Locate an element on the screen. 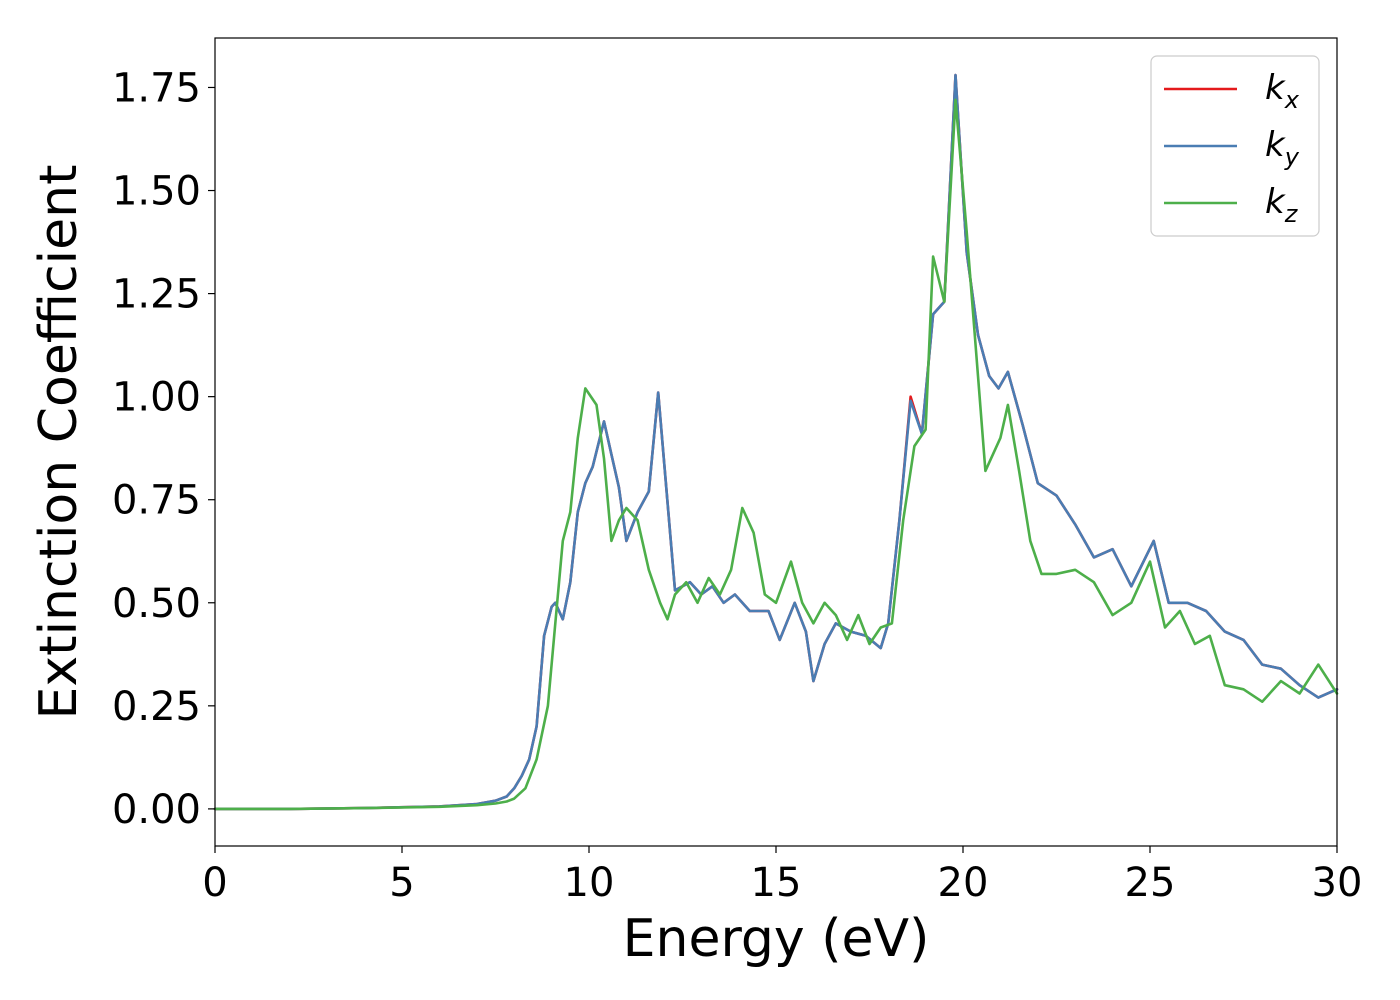 Image resolution: width=1400 pixels, height=1000 pixels. legend: kx ky kz is located at coordinates (1235, 146).